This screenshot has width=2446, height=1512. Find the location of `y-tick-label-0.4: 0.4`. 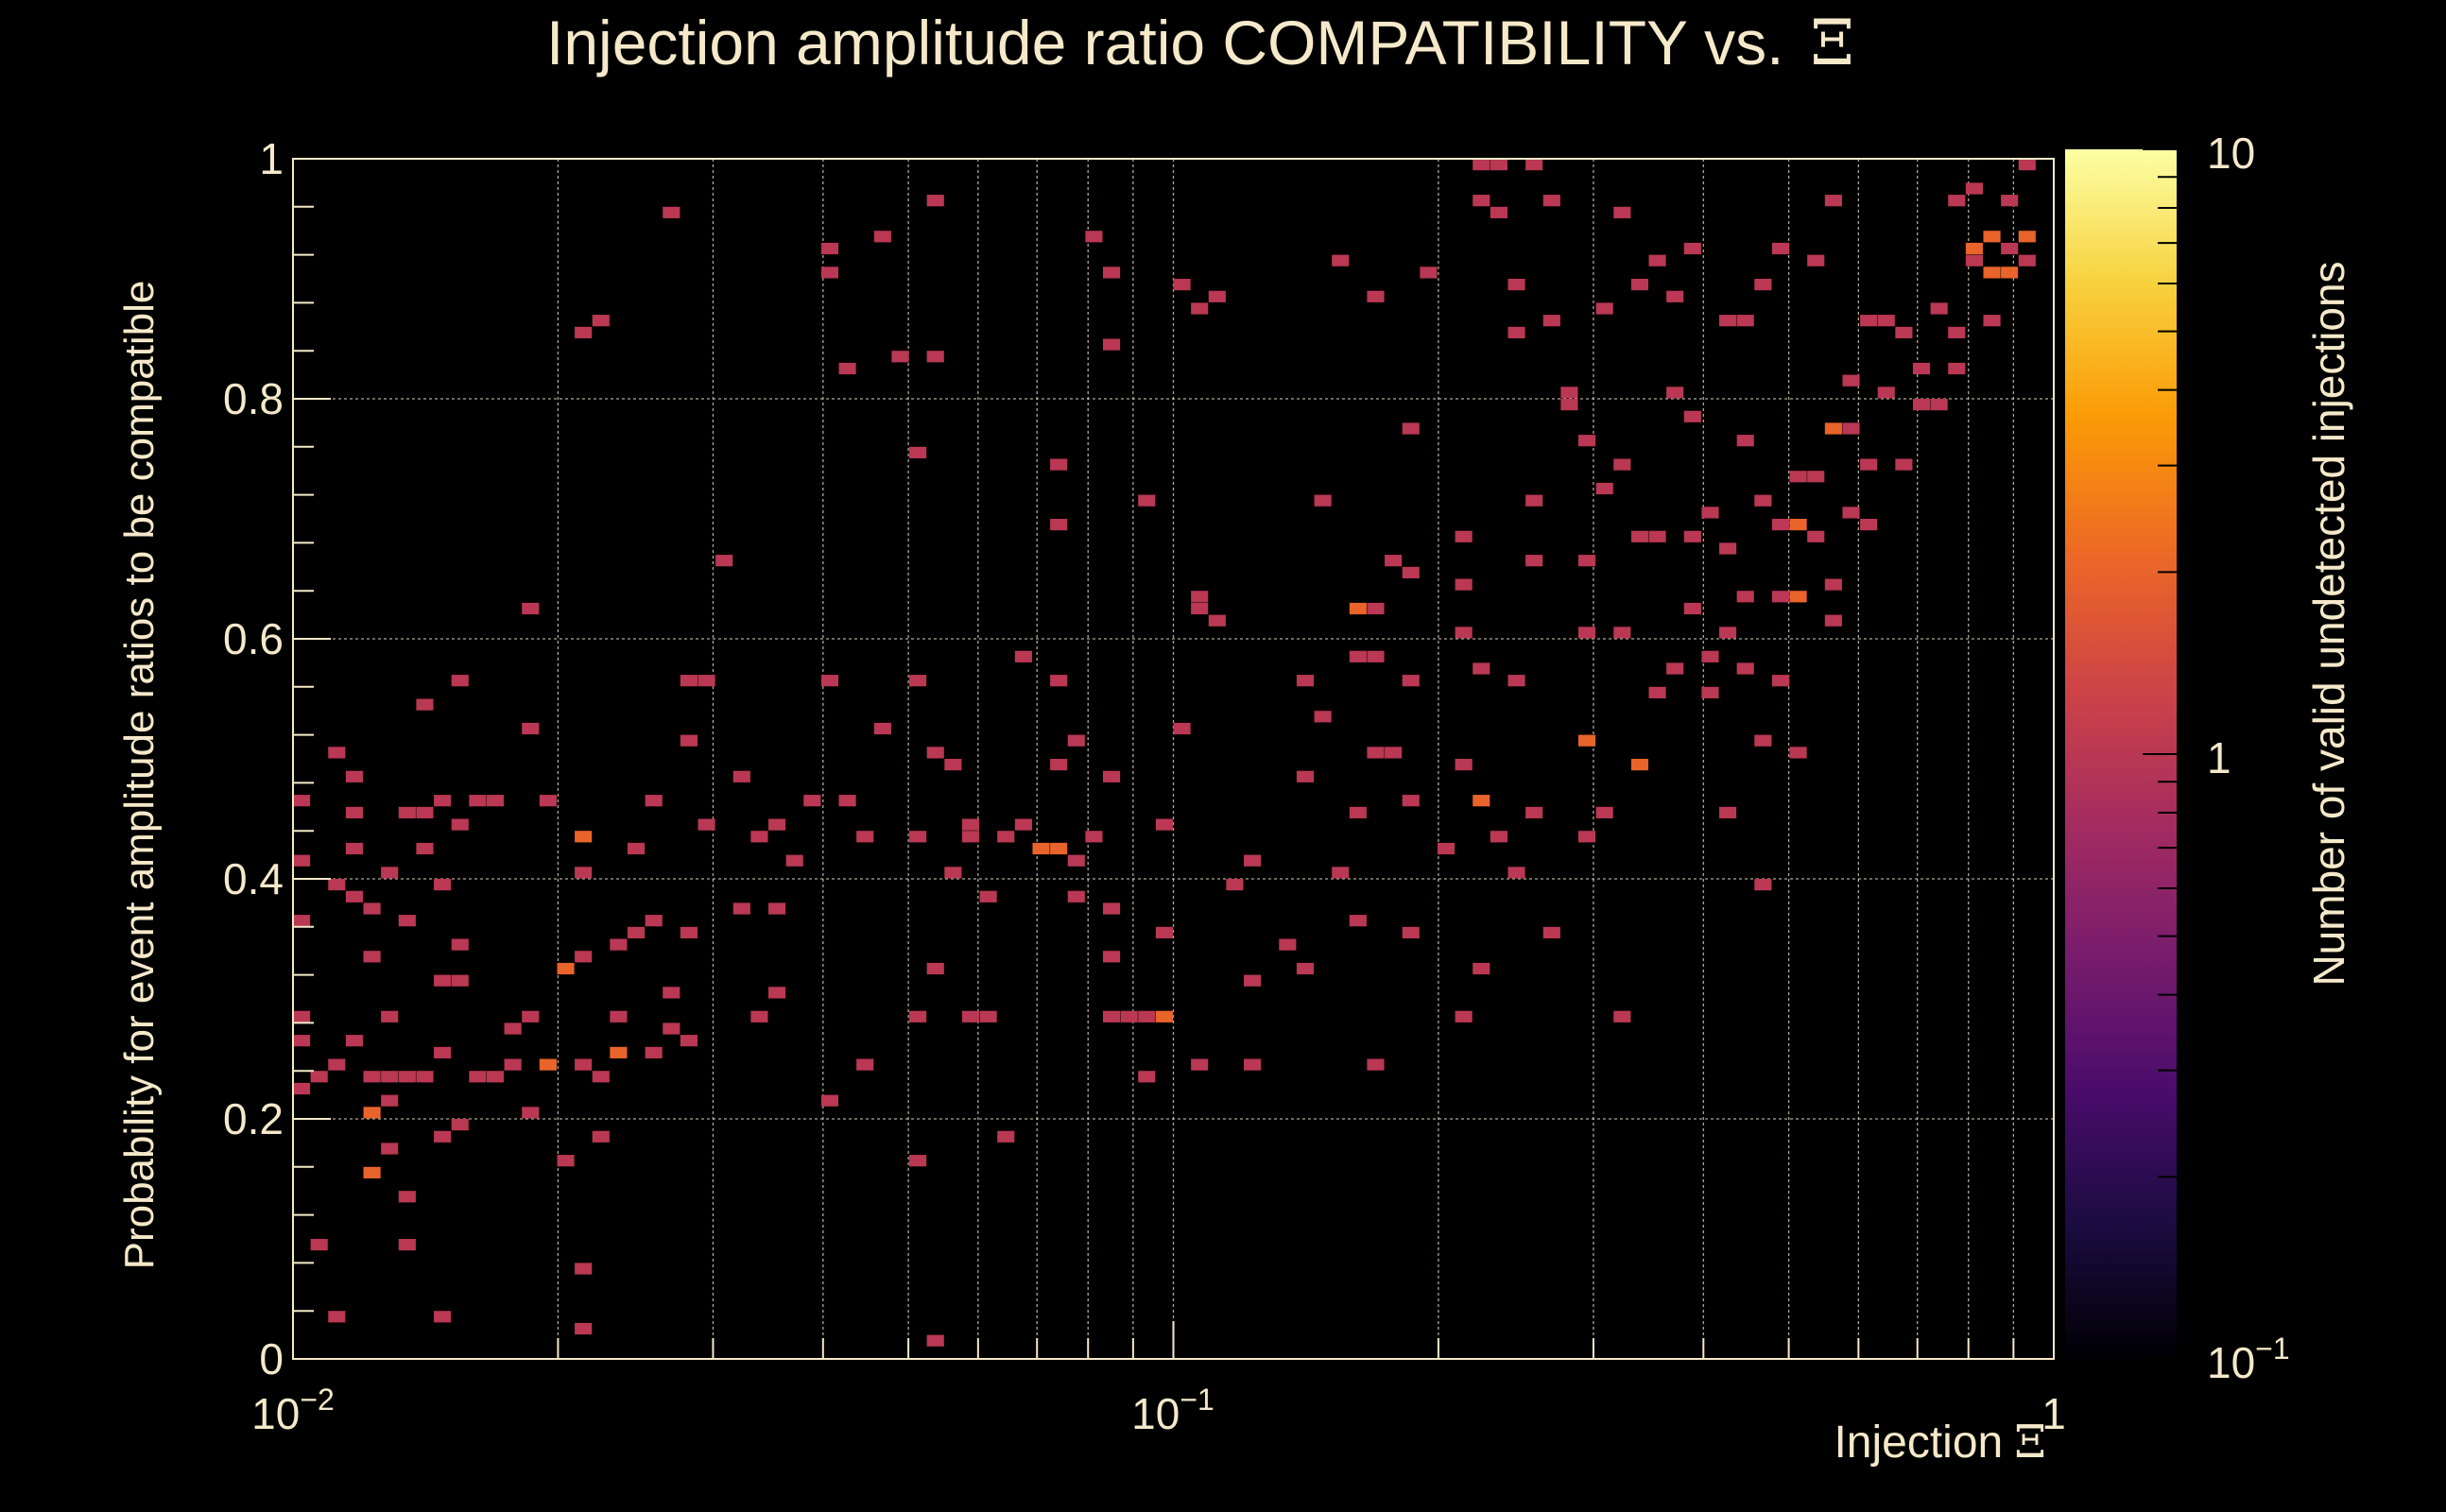

y-tick-label-0.4: 0.4 is located at coordinates (253, 878).